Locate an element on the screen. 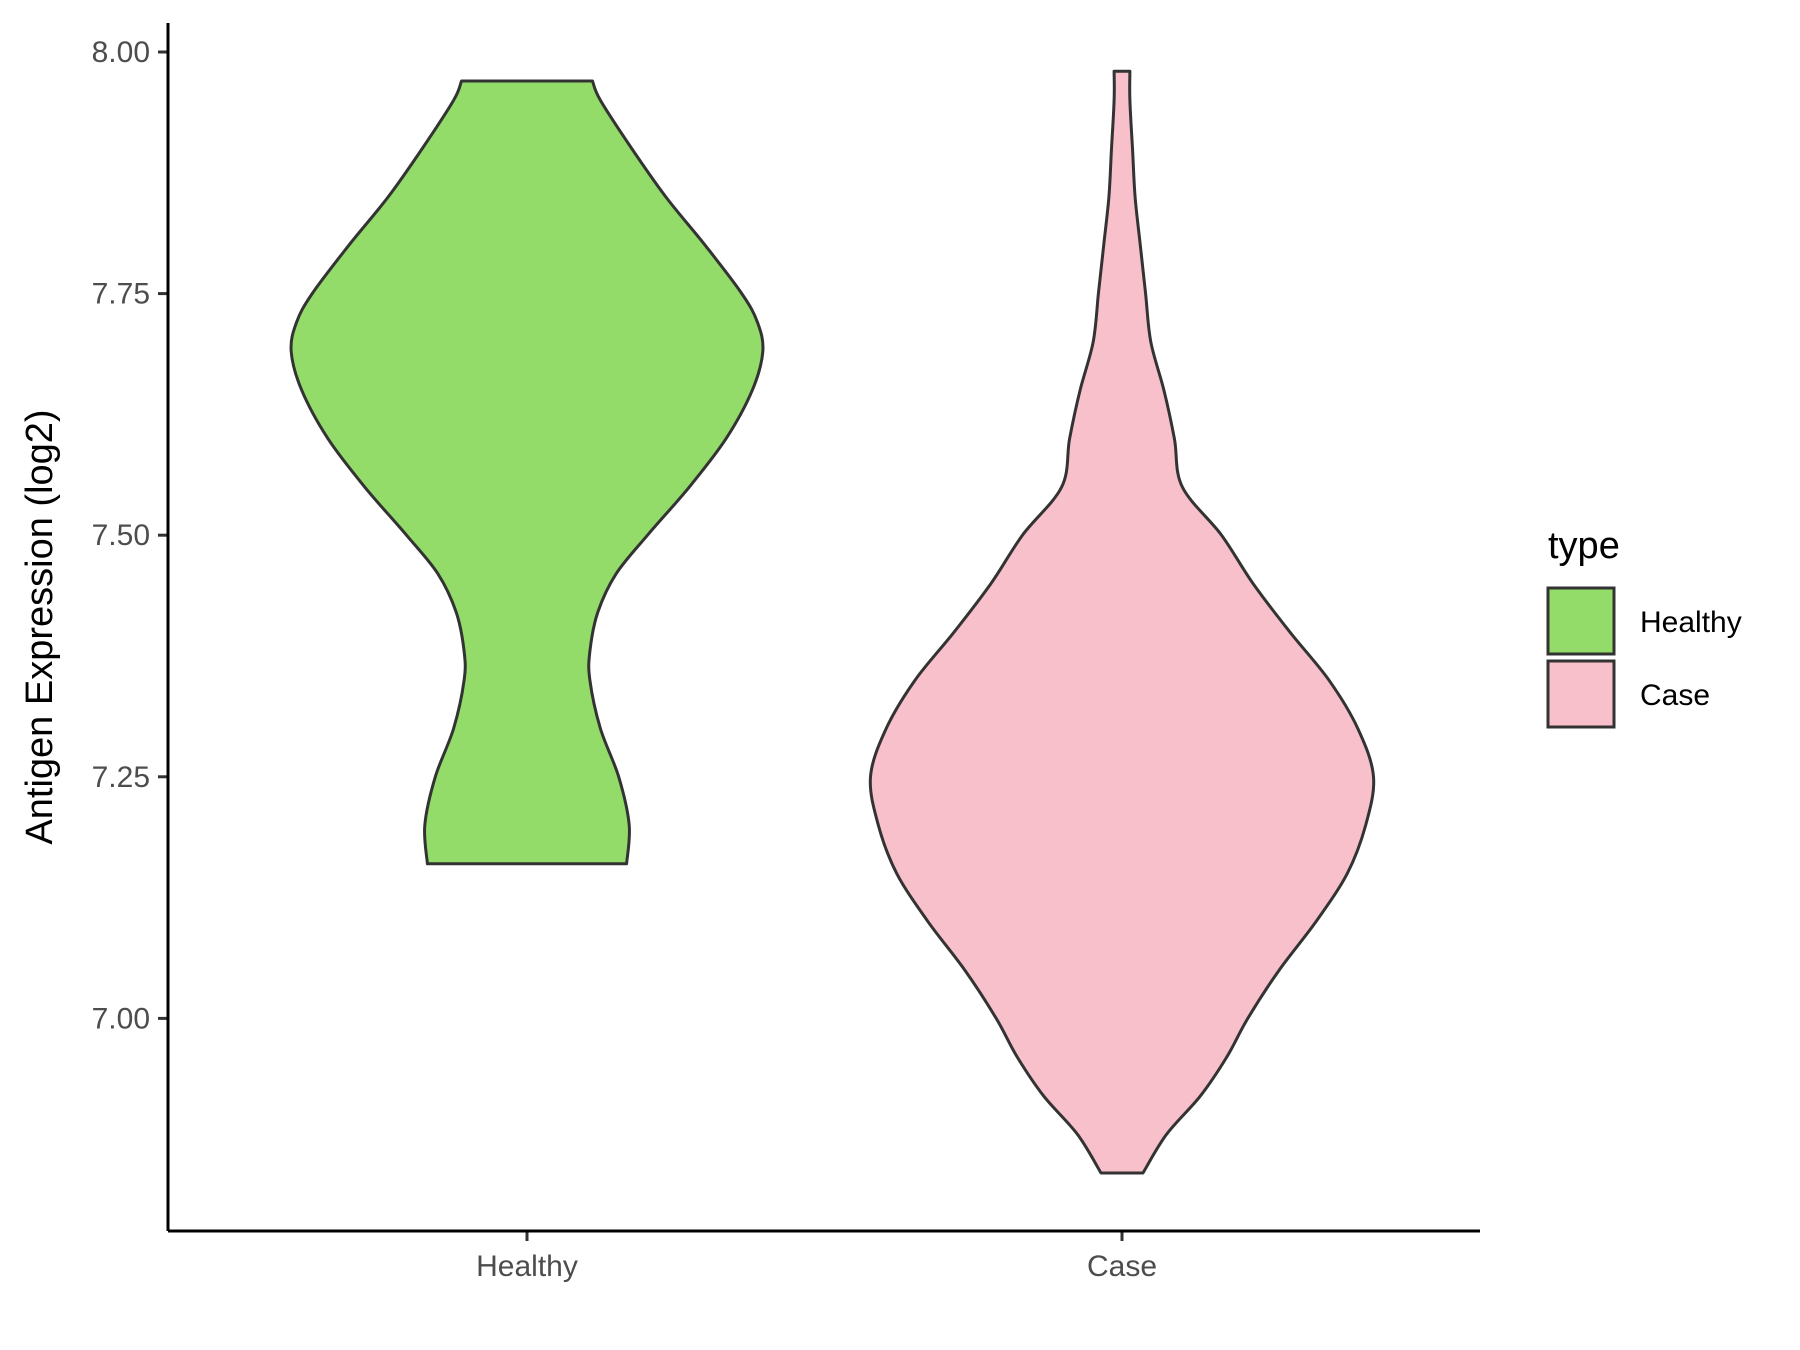 The image size is (1800, 1350). legend-key-healthy is located at coordinates (1581, 621).